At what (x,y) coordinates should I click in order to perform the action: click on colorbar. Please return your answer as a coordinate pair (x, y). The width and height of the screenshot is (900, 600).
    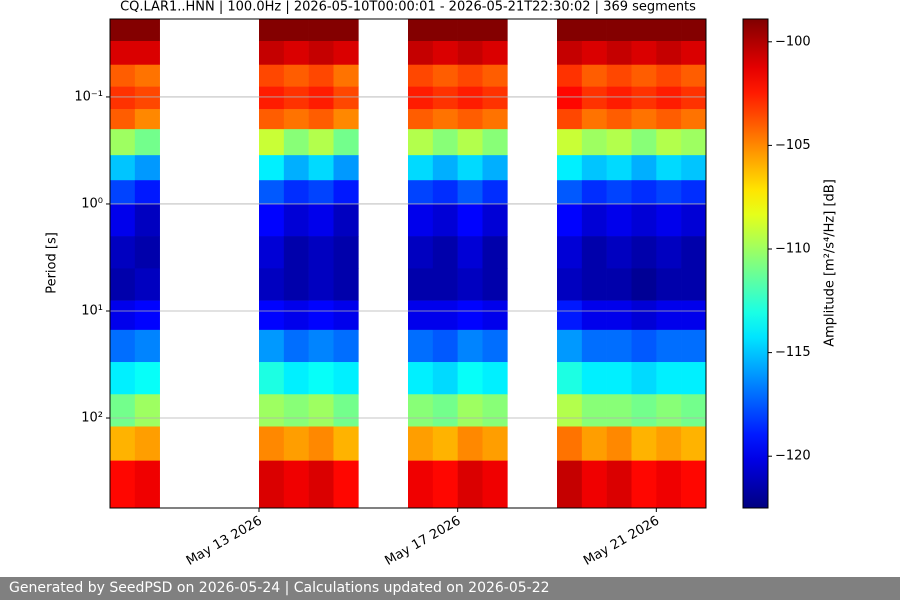
    Looking at the image, I should click on (755, 263).